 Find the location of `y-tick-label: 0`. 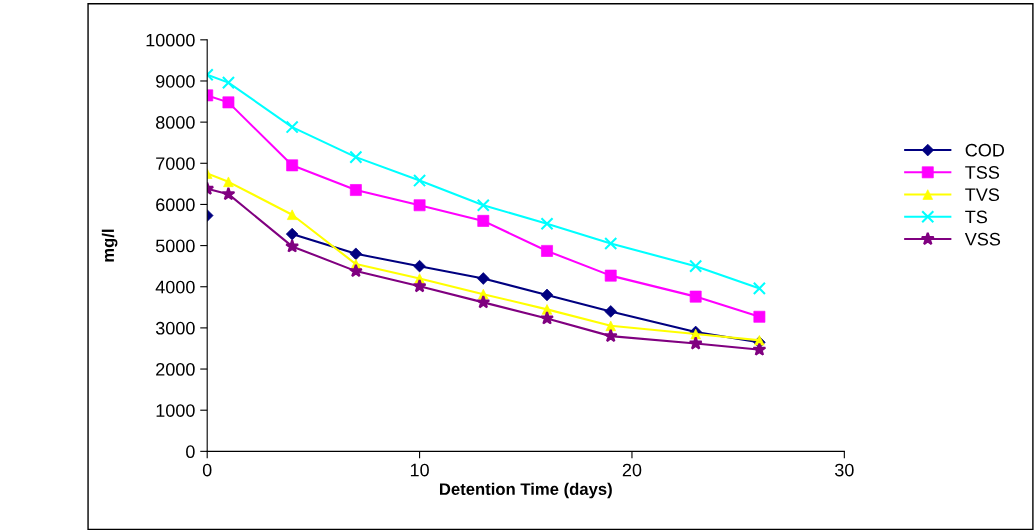

y-tick-label: 0 is located at coordinates (190, 452).